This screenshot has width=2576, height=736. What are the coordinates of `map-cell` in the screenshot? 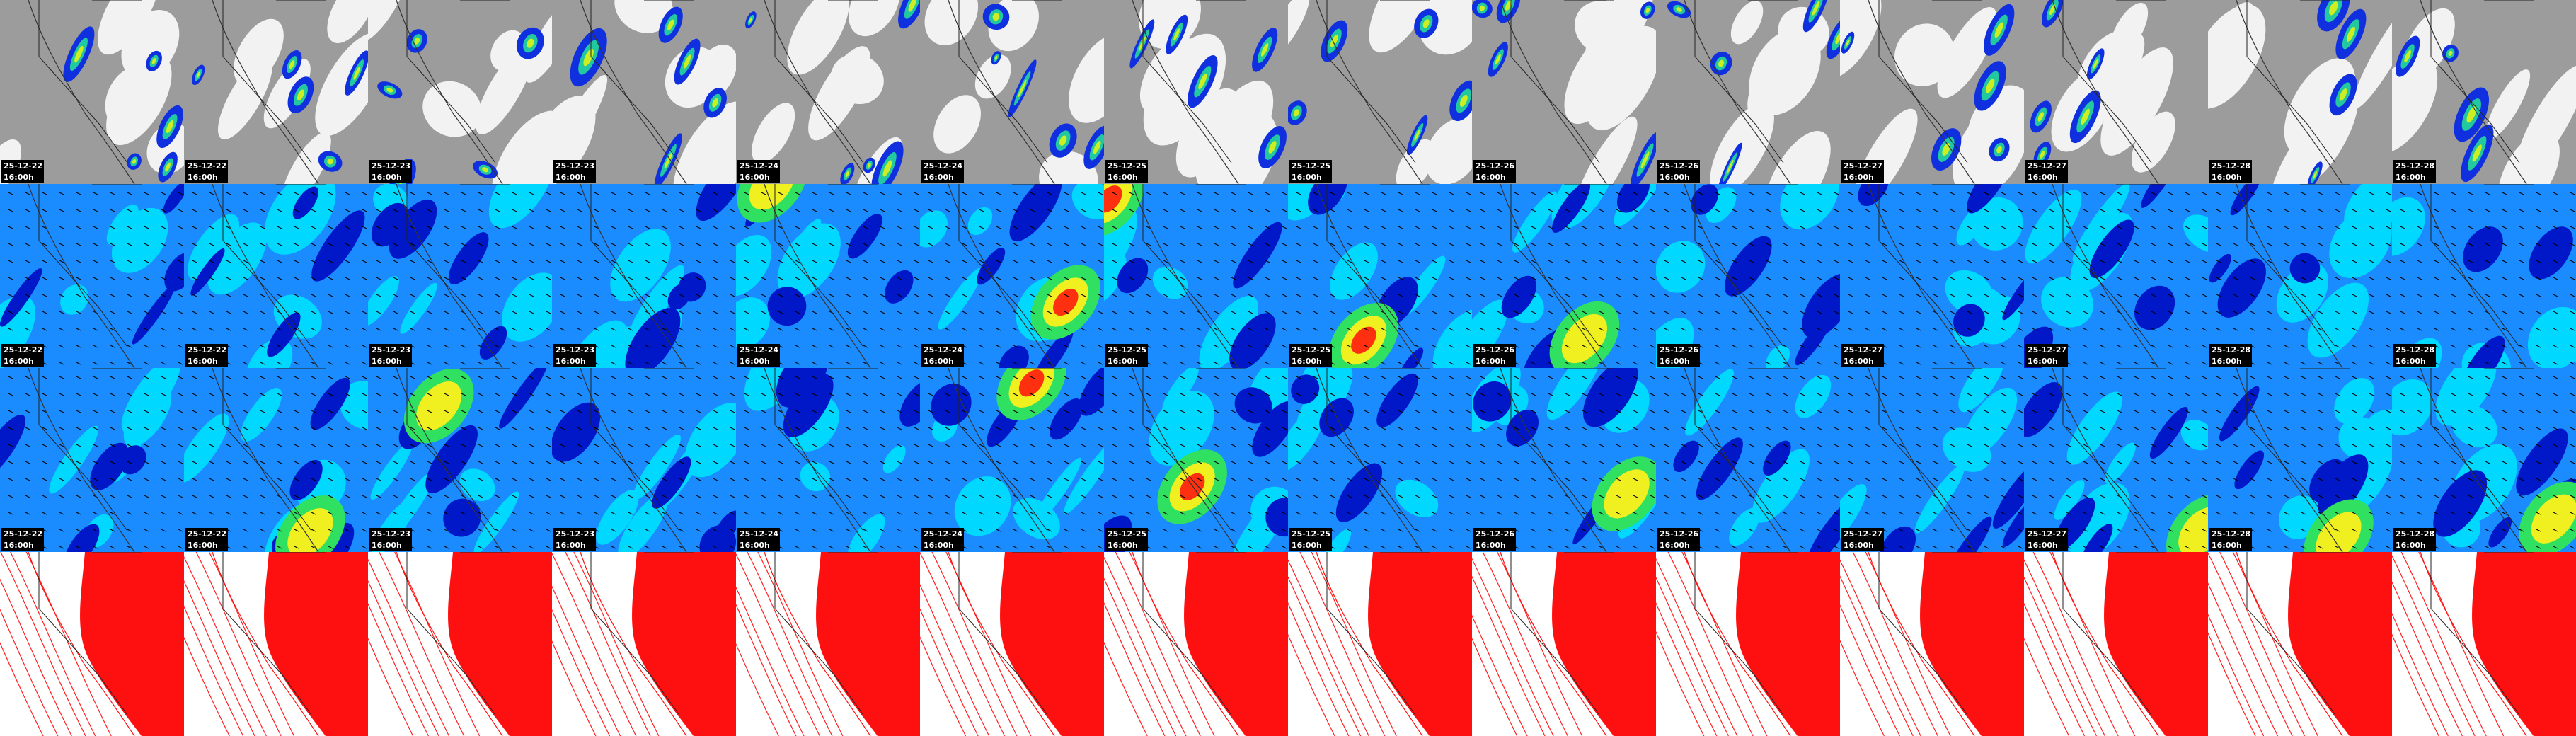 It's located at (2484, 644).